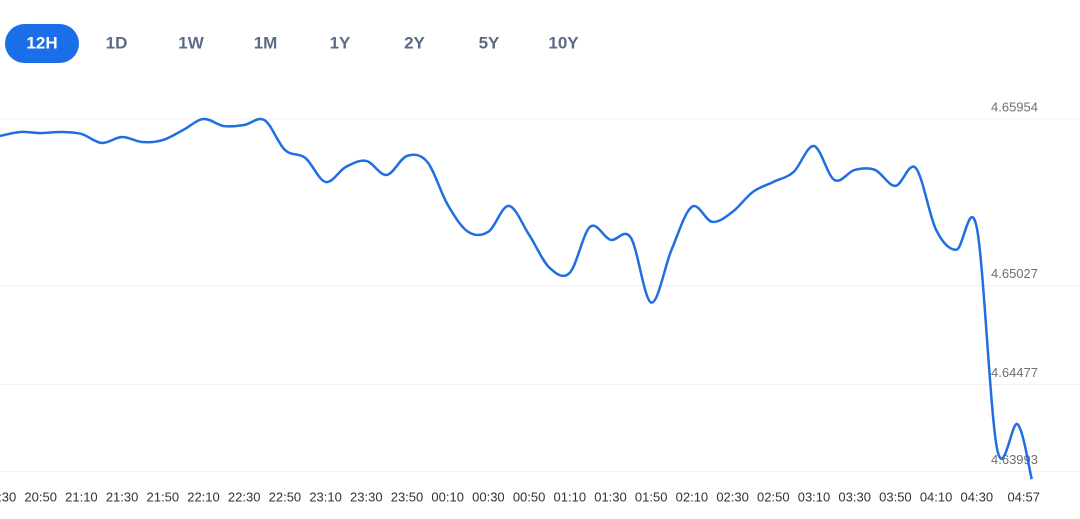 The image size is (1080, 519). I want to click on x-tick-label: 03:50, so click(895, 496).